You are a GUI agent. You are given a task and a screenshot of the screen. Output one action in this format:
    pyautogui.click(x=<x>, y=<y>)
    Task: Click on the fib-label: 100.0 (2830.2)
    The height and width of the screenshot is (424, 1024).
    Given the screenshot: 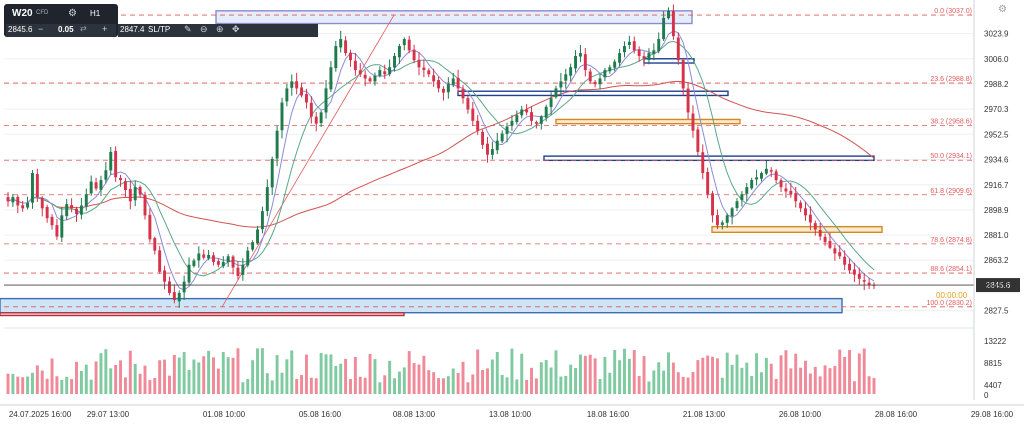 What is the action you would take?
    pyautogui.click(x=949, y=303)
    